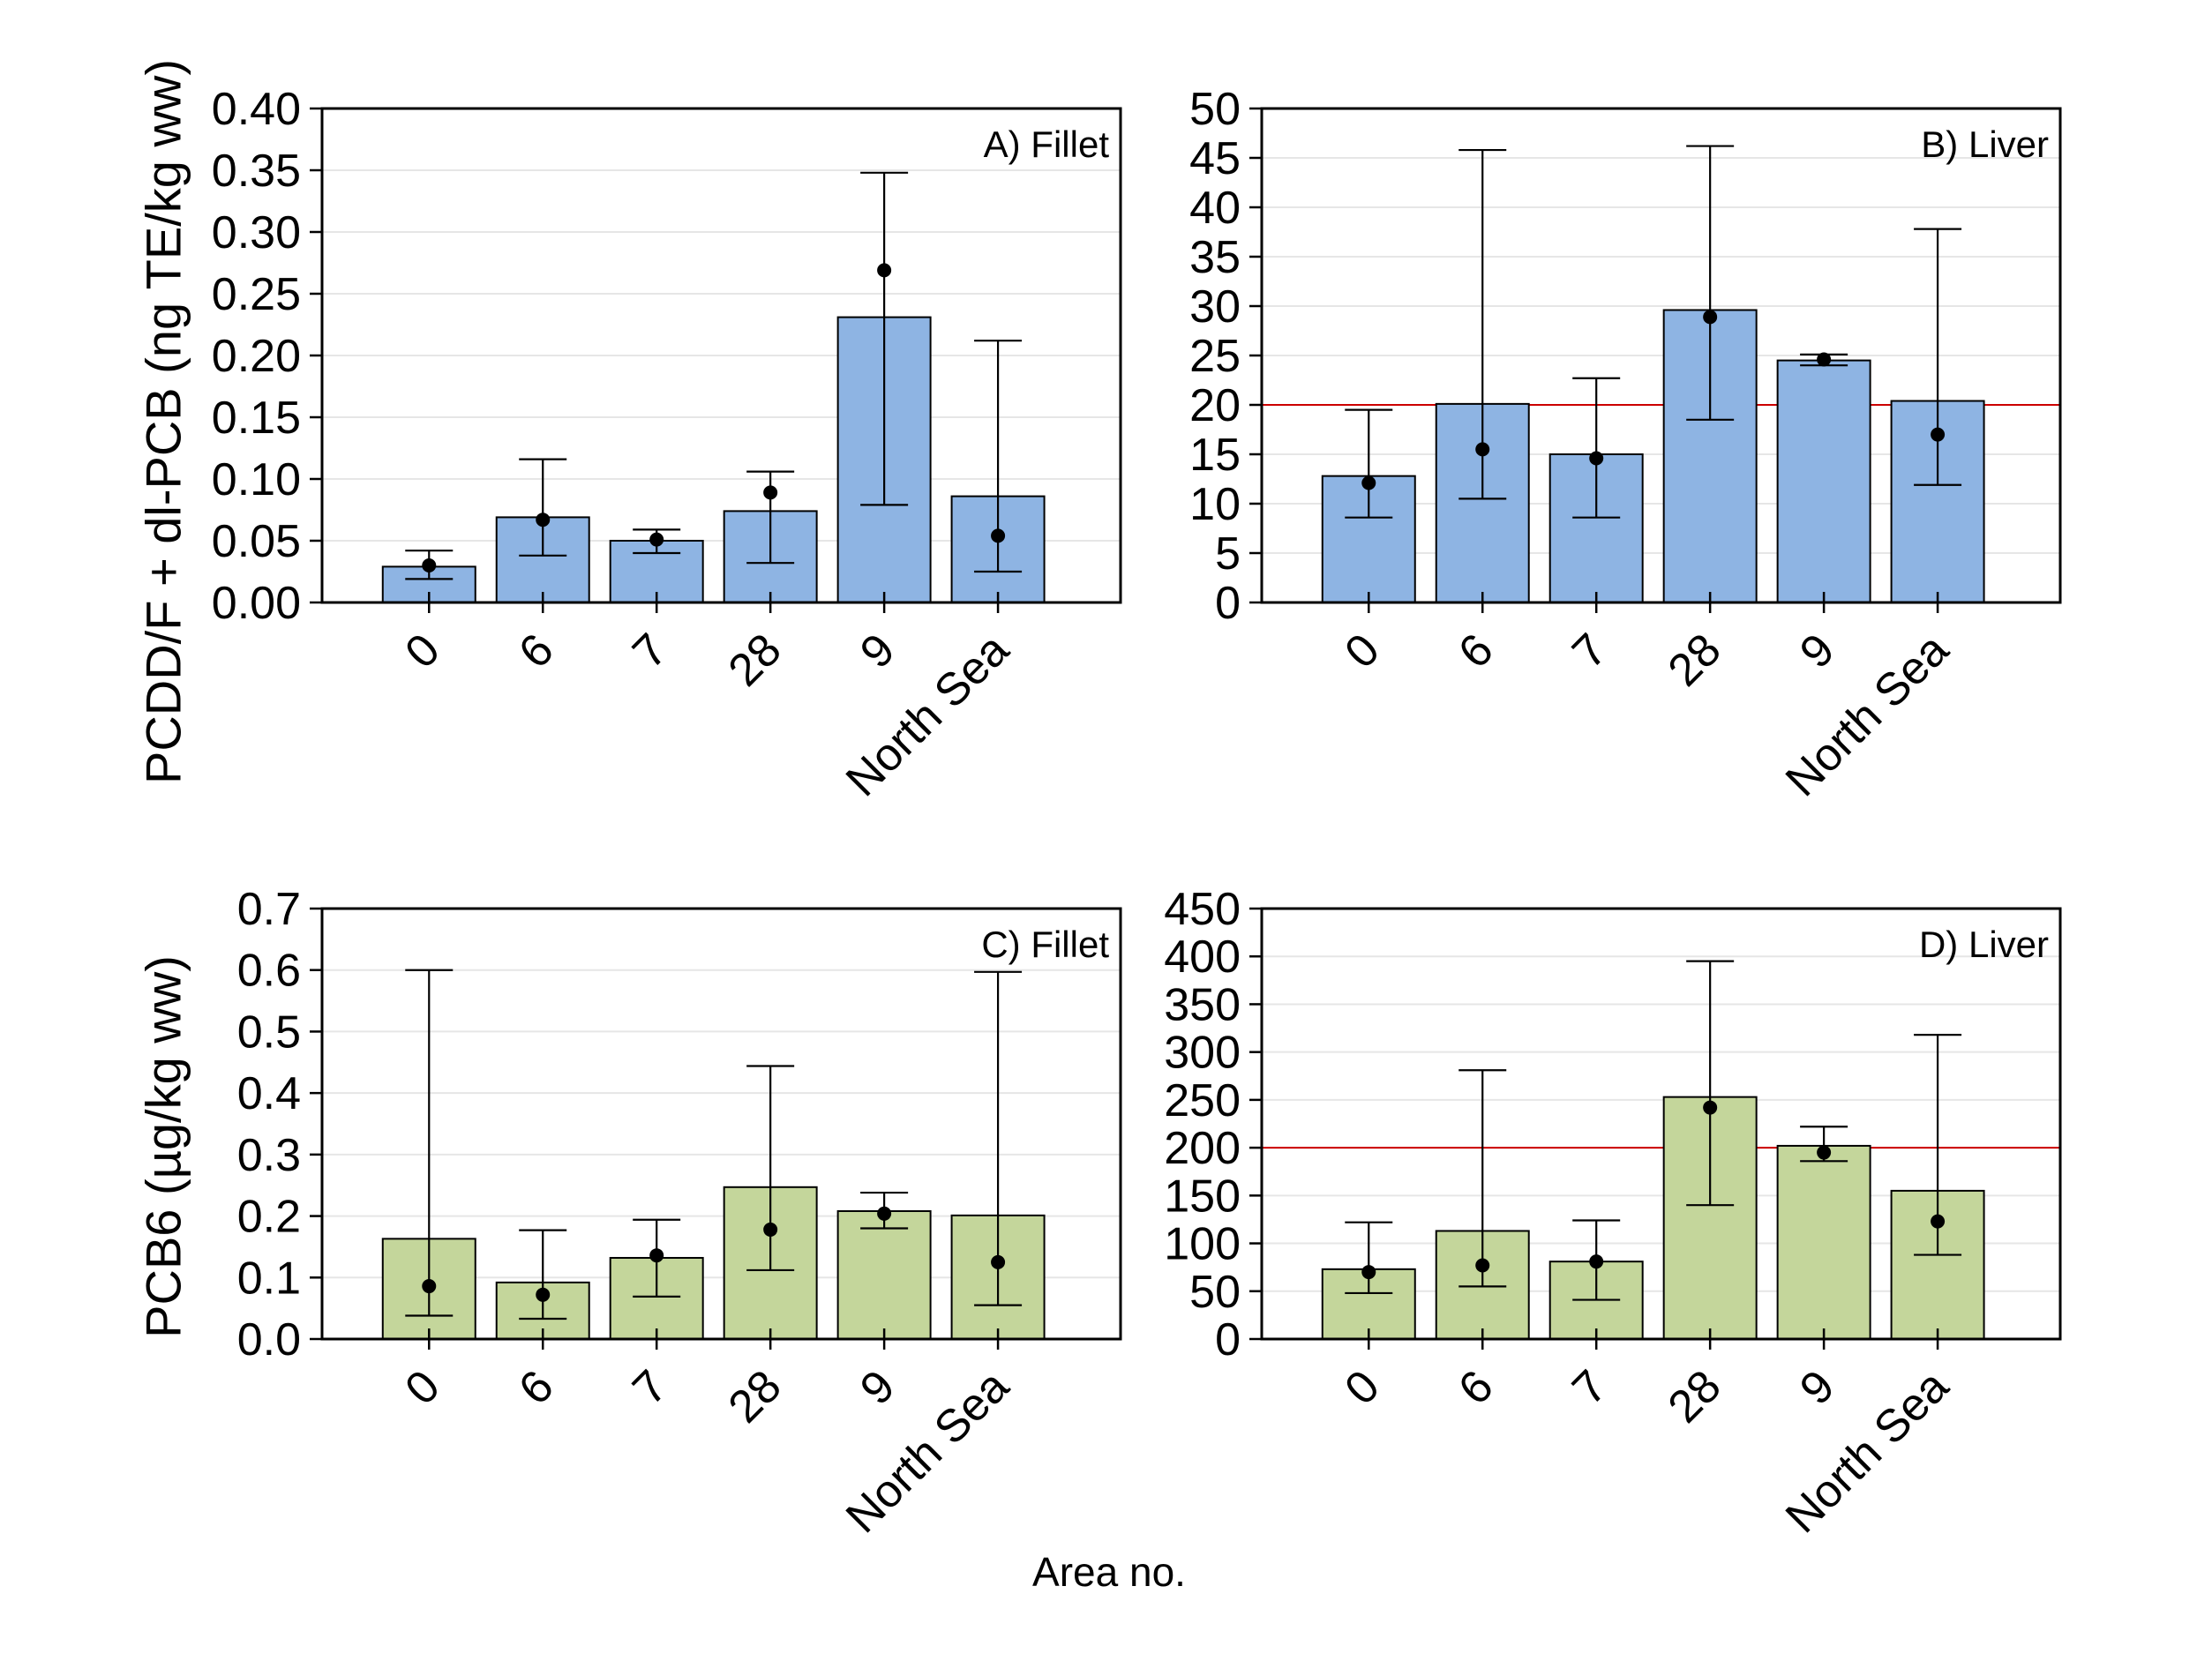 The width and height of the screenshot is (2212, 1661). Describe the element at coordinates (256, 232) in the screenshot. I see `y-tick-label: 0.30` at that location.